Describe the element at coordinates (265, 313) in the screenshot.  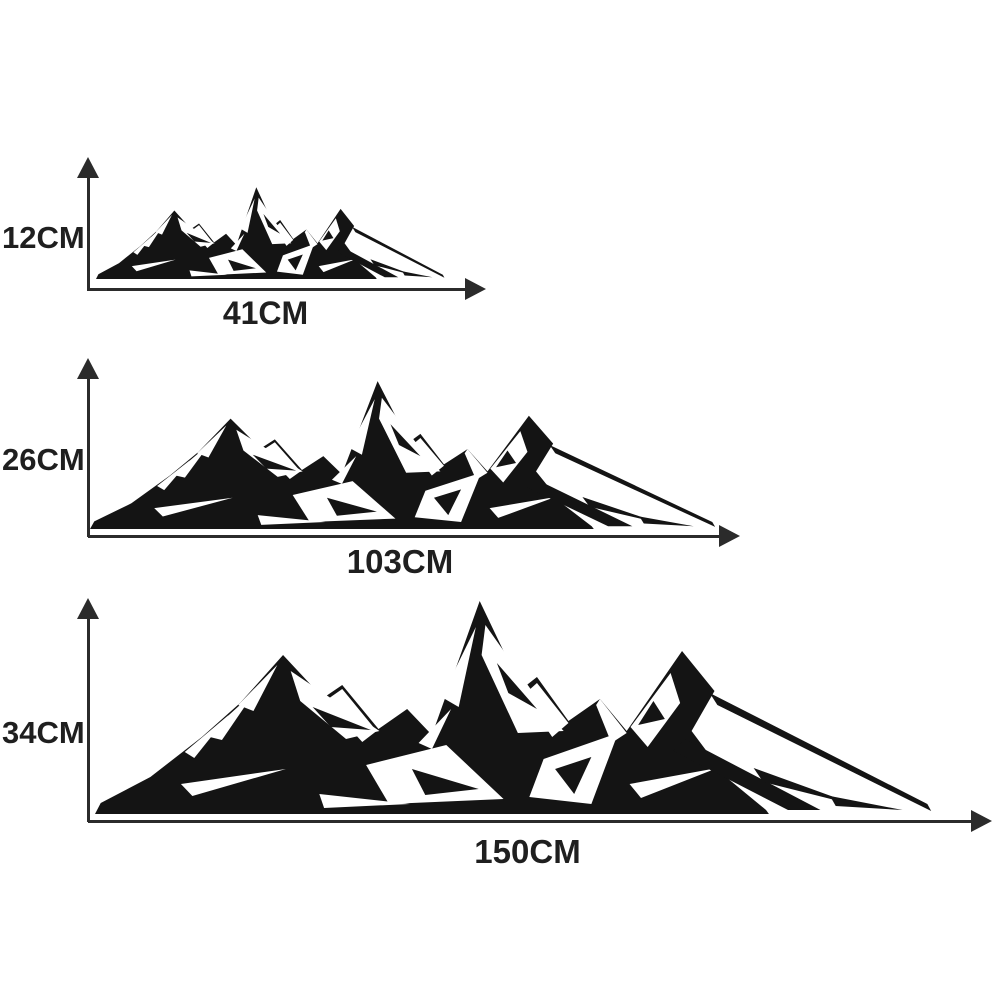
I see `width-dimension-label: 41CM` at that location.